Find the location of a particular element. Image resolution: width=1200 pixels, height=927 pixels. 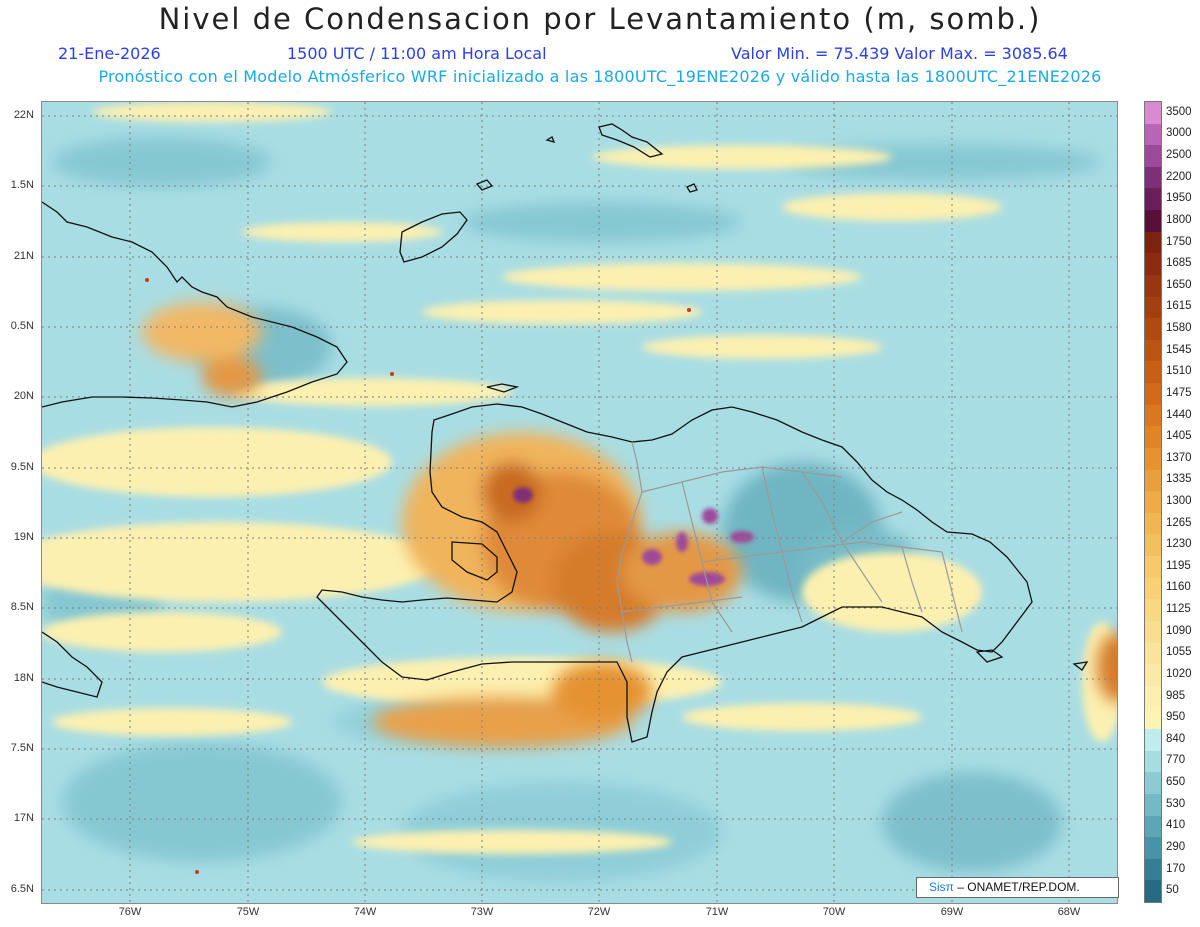

lon-label: 74W is located at coordinates (365, 912).